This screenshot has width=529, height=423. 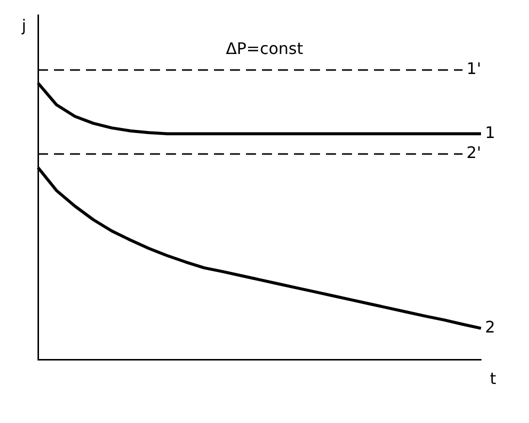 What do you see at coordinates (490, 326) in the screenshot?
I see `series-label: 2` at bounding box center [490, 326].